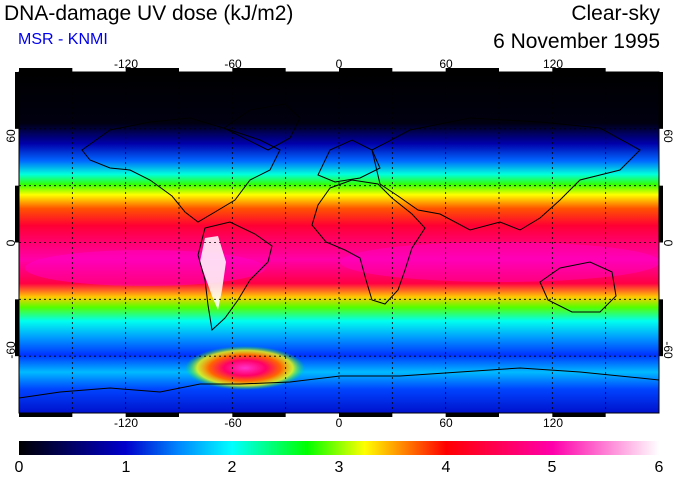  Describe the element at coordinates (578, 287) in the screenshot. I see `australia-outline` at that location.